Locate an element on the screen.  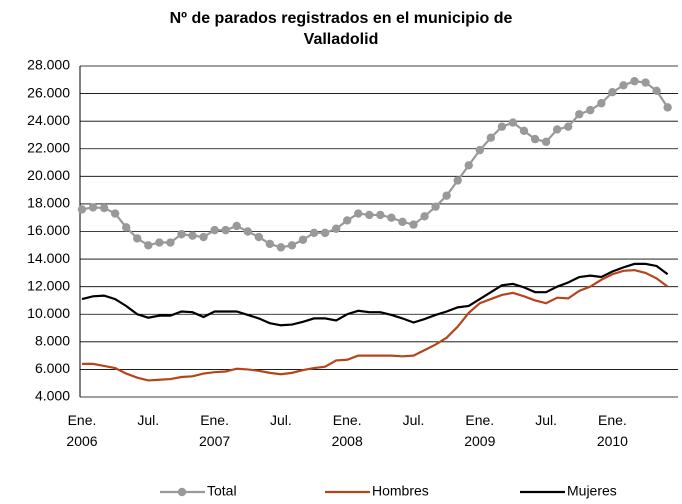
y-tick-label: 20.000 is located at coordinates (48, 175).